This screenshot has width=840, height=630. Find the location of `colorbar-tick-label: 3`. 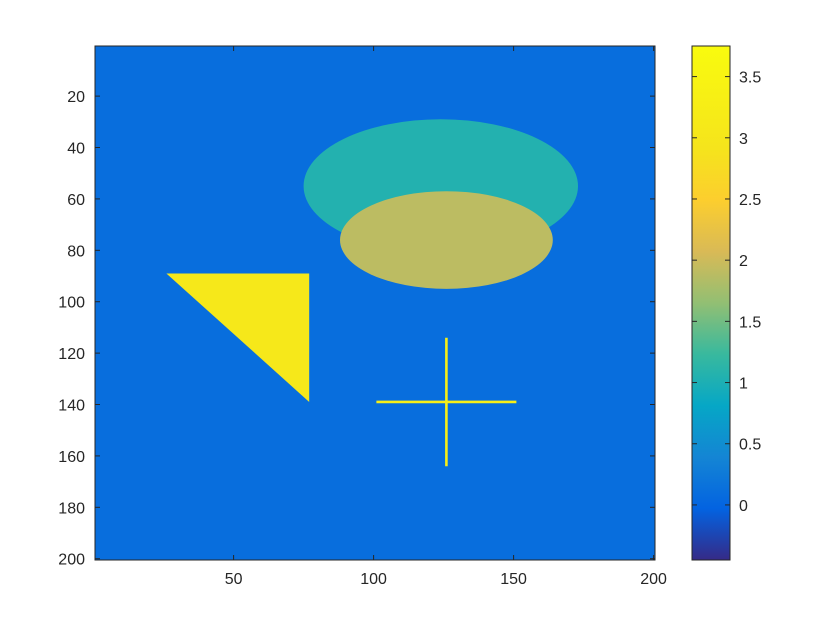

colorbar-tick-label: 3 is located at coordinates (743, 139).